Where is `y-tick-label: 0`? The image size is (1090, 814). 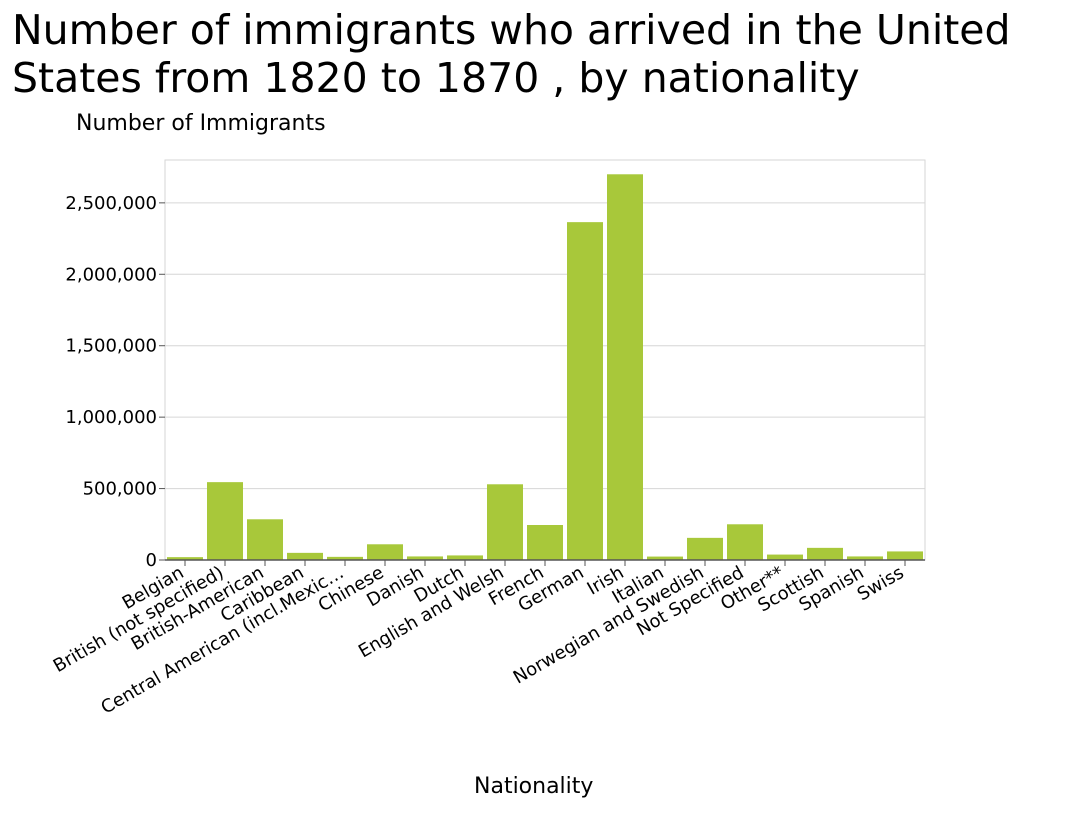
y-tick-label: 0 is located at coordinates (151, 560).